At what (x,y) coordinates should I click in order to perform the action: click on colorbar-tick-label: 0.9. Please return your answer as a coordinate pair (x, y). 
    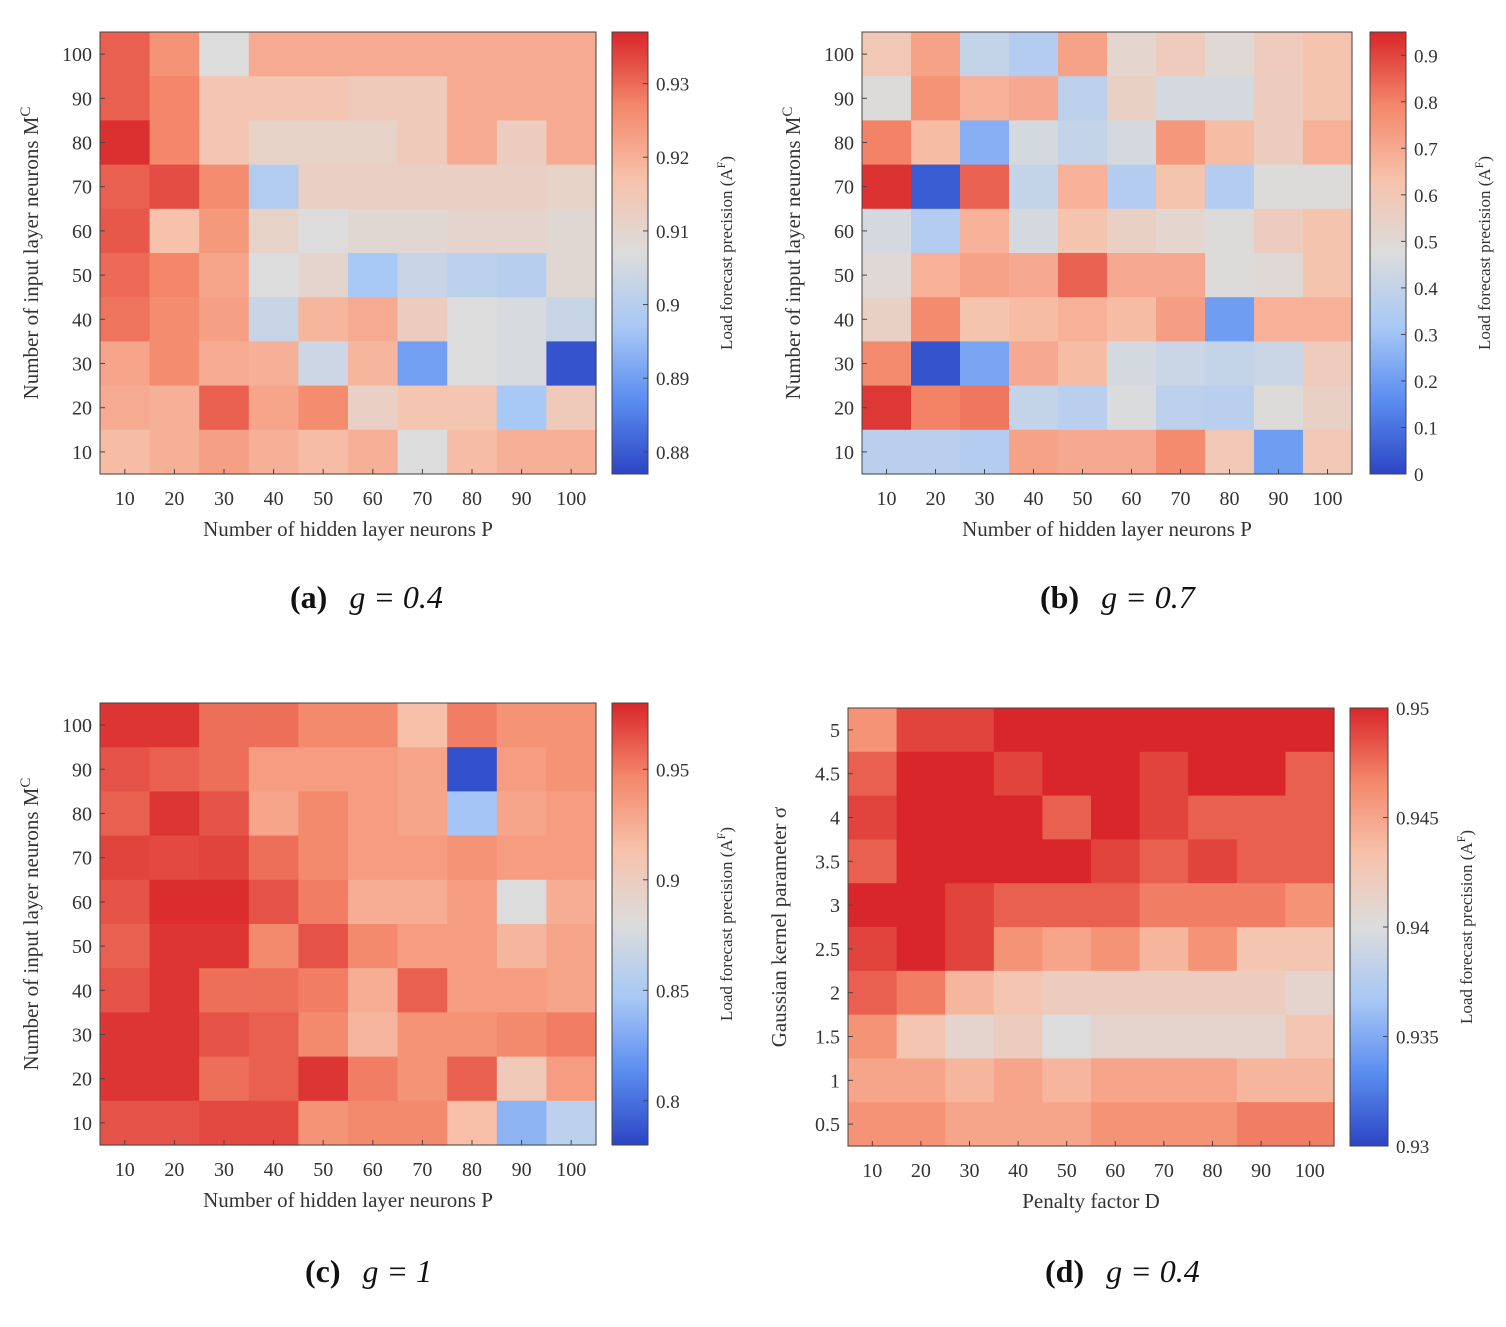
    Looking at the image, I should click on (668, 306).